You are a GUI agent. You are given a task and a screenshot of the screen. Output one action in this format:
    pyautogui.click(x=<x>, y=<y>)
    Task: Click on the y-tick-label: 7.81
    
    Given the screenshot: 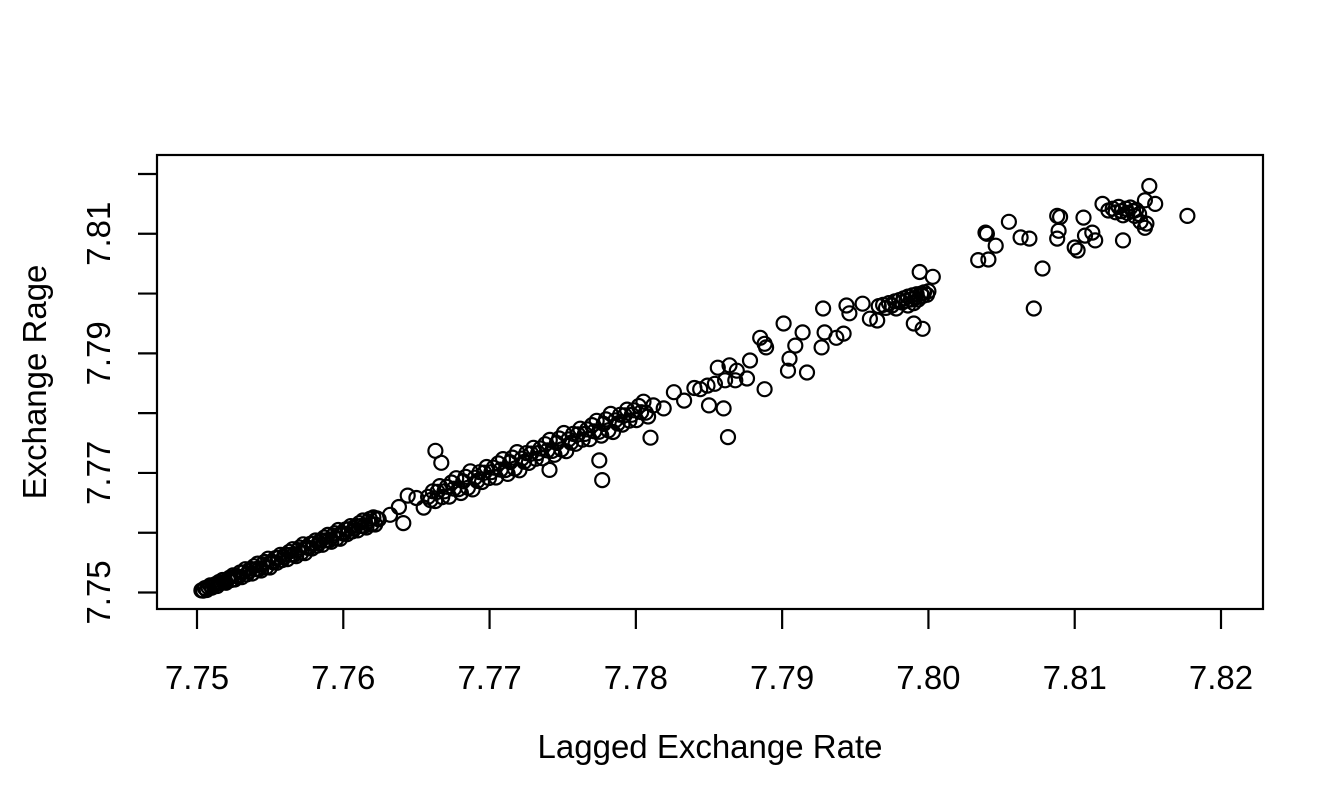 What is the action you would take?
    pyautogui.click(x=98, y=234)
    